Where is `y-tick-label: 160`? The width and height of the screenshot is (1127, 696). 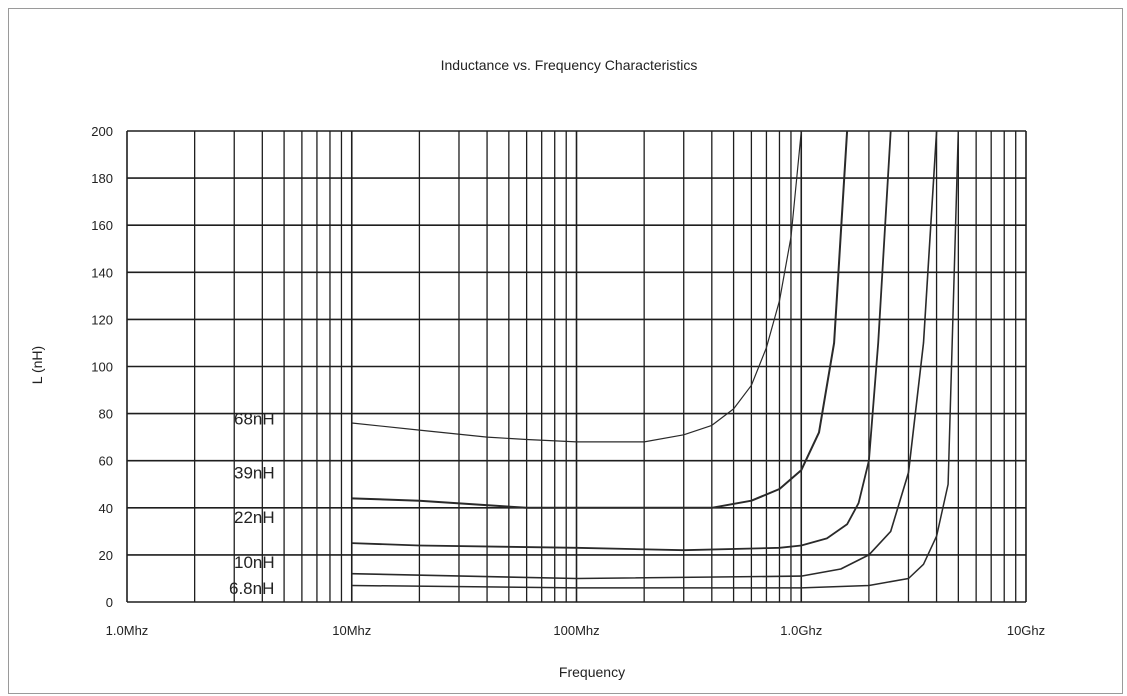 y-tick-label: 160 is located at coordinates (102, 225).